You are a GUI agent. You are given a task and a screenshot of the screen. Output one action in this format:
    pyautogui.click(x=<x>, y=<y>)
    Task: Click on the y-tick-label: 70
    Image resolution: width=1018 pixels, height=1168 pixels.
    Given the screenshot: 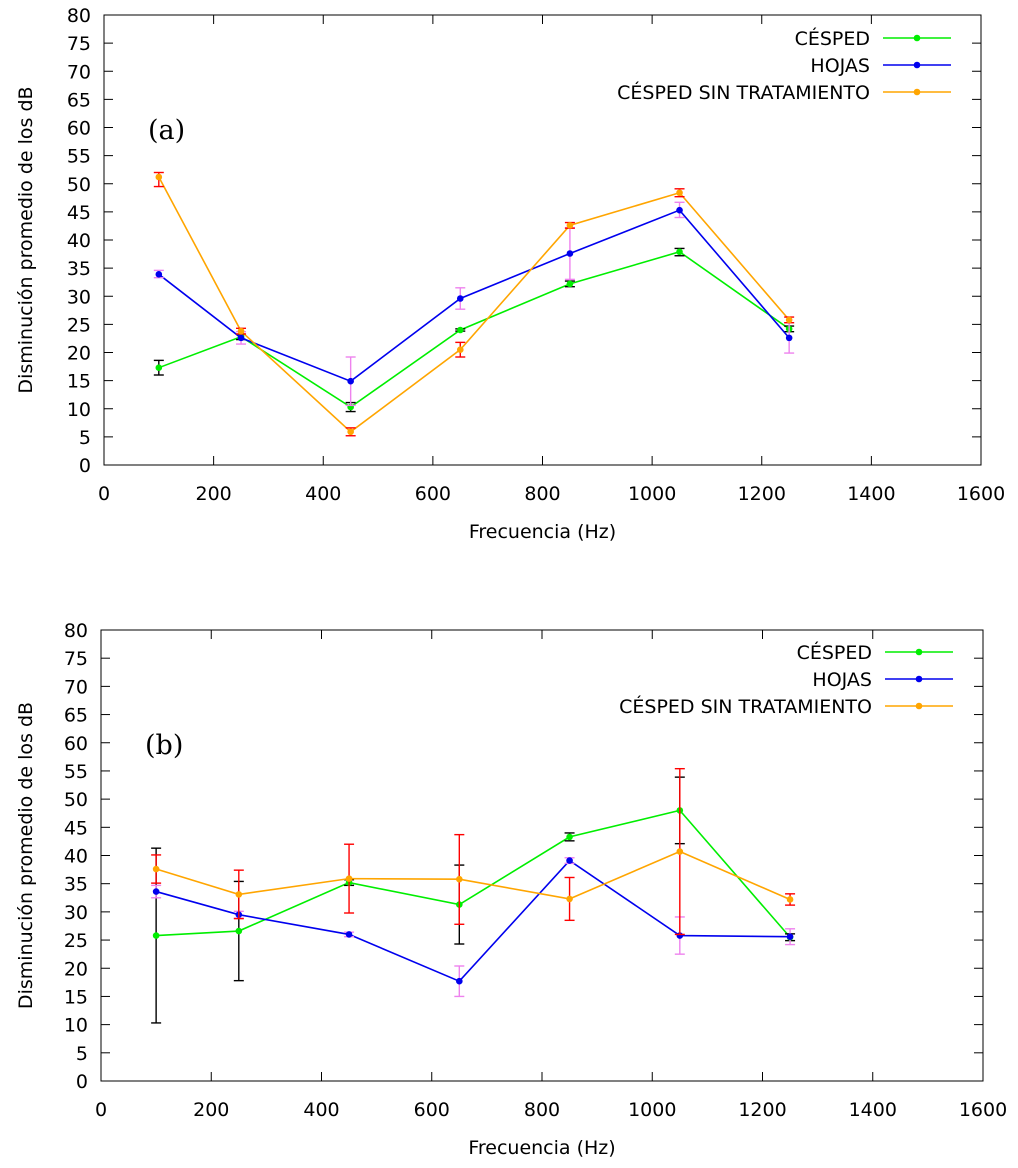 What is the action you would take?
    pyautogui.click(x=76, y=687)
    